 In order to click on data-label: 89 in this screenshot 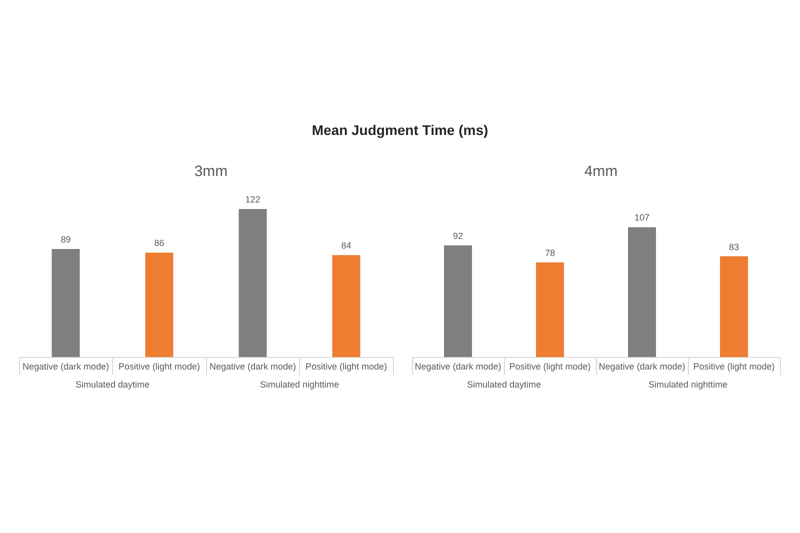, I will do `click(65, 239)`.